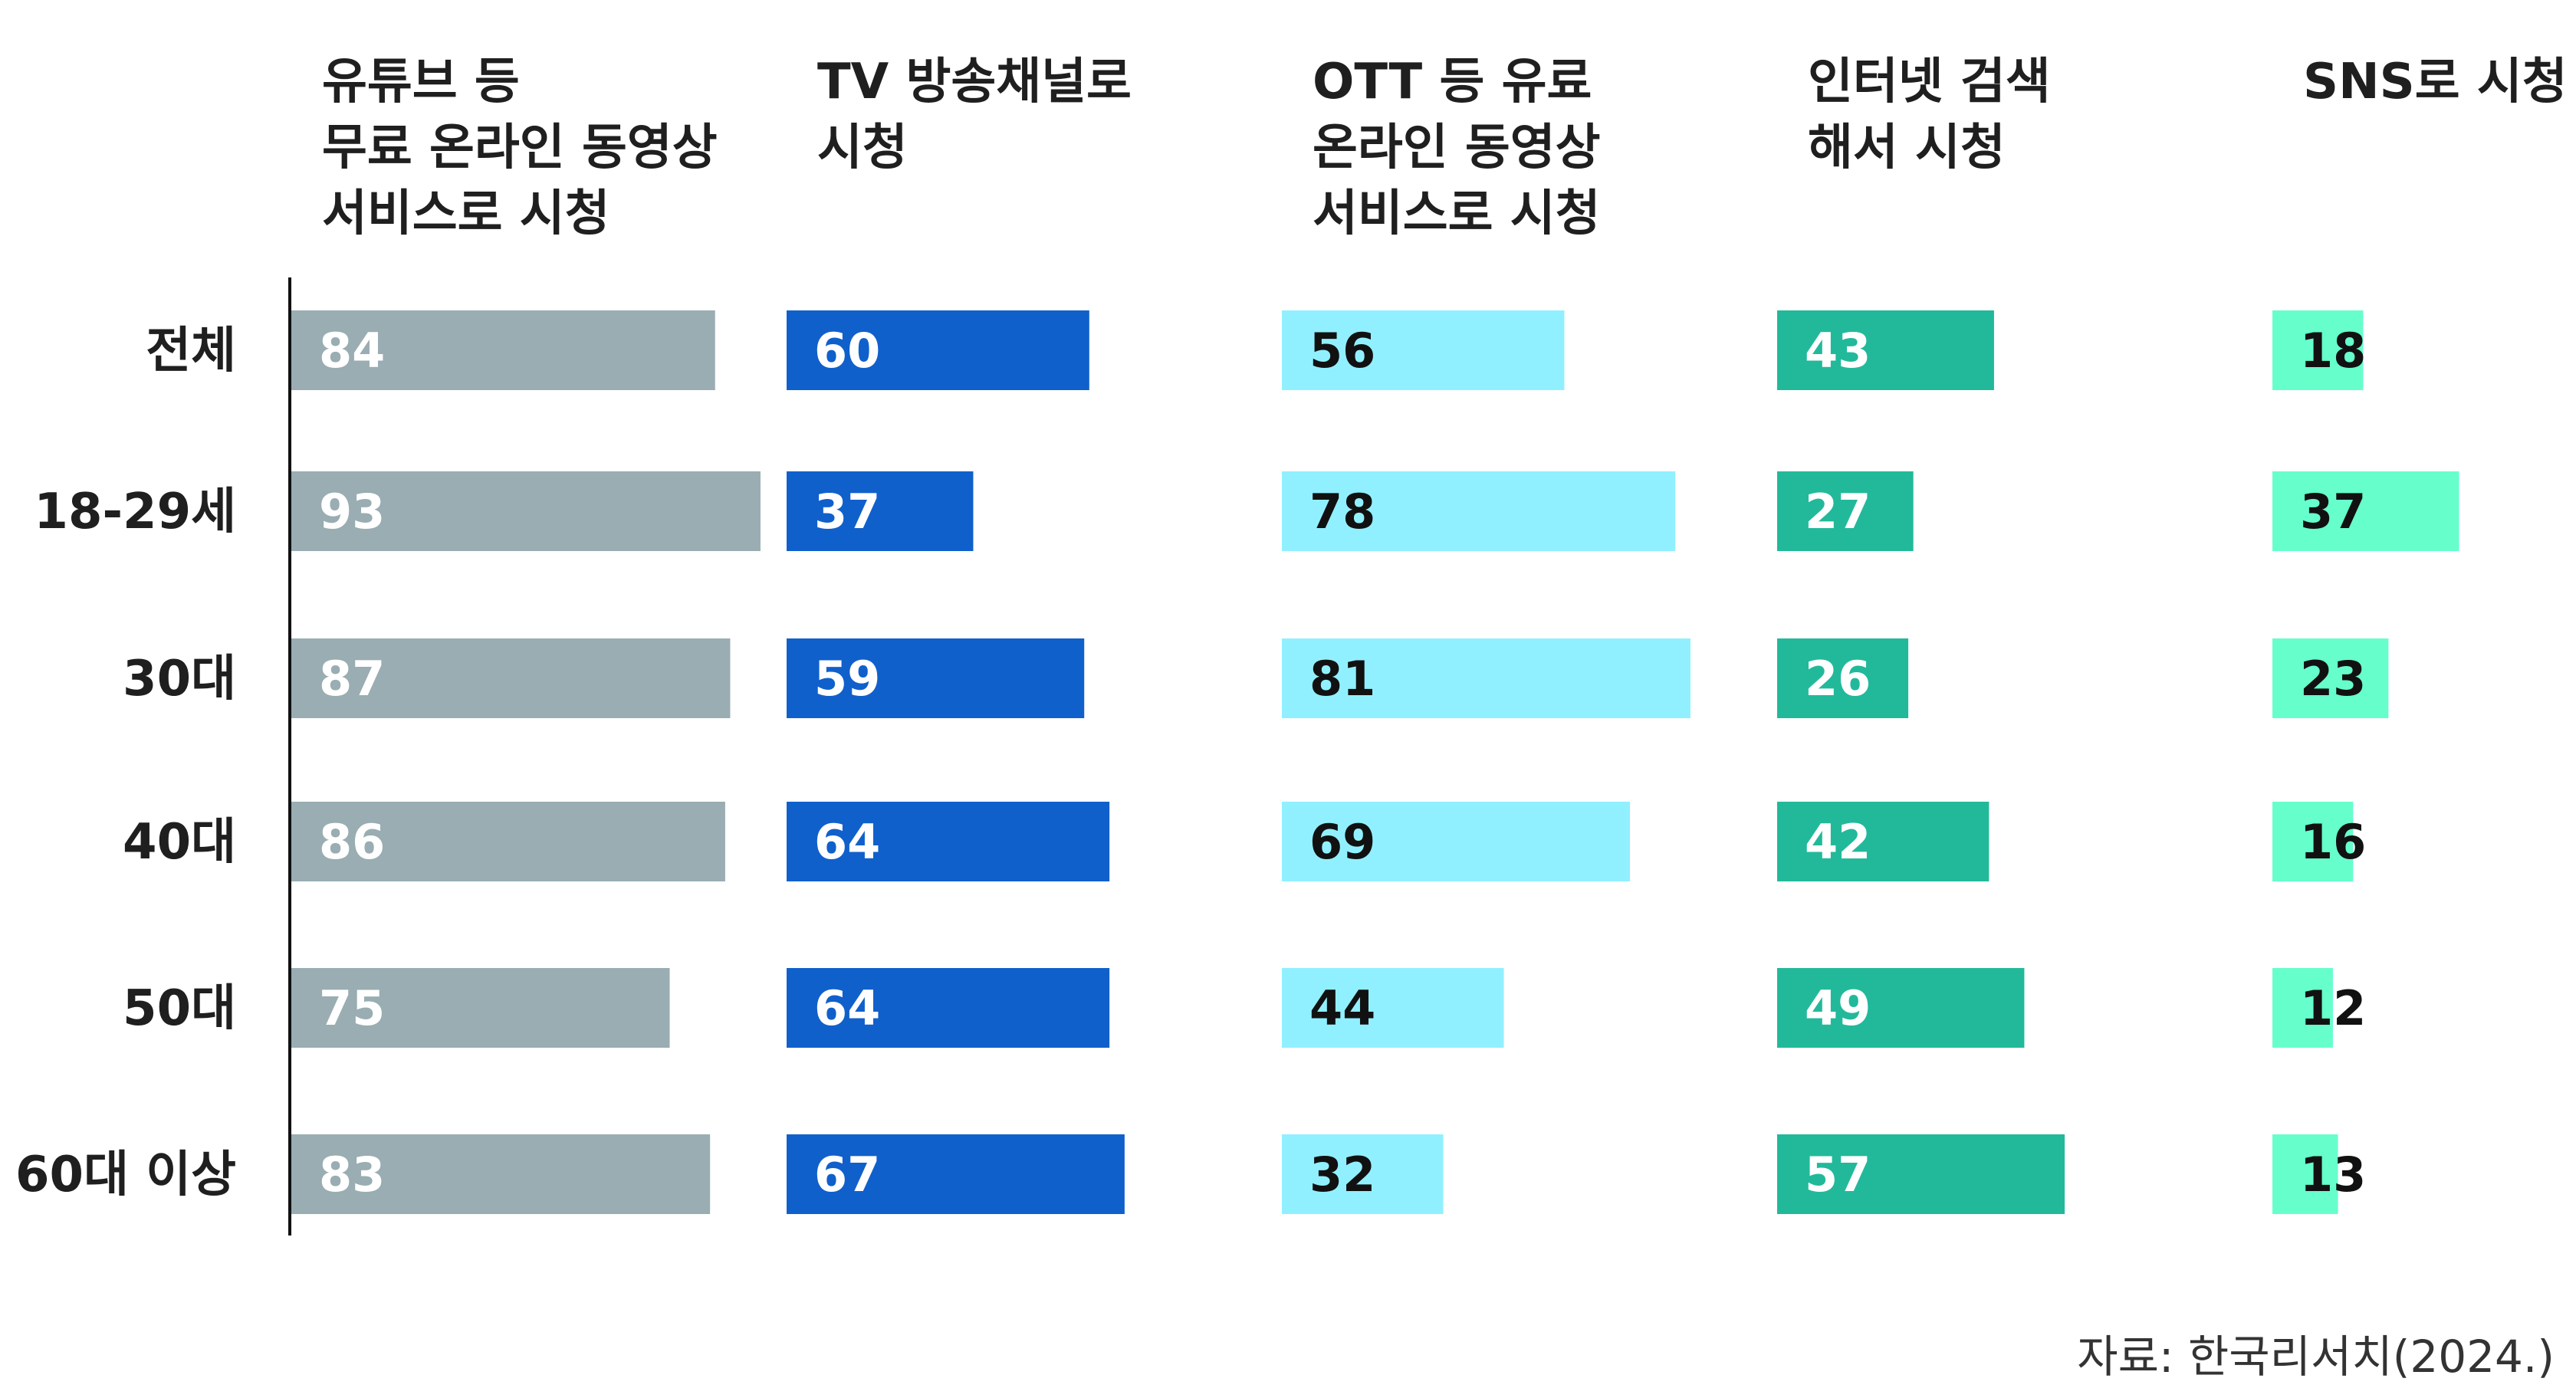  I want to click on value-label: 57, so click(1838, 1175).